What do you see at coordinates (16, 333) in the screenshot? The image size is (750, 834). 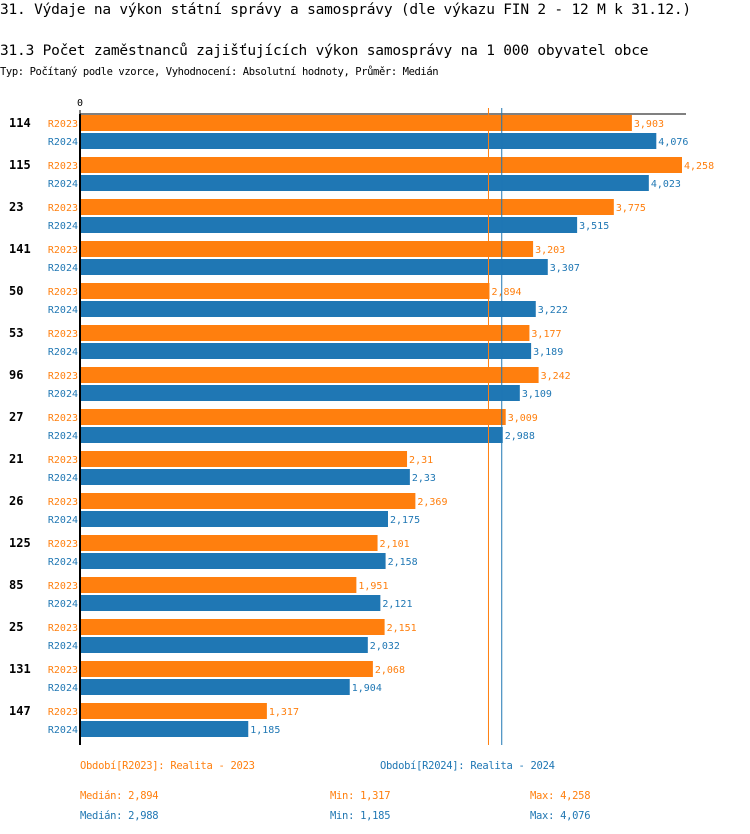 I see `category-label: 53` at bounding box center [16, 333].